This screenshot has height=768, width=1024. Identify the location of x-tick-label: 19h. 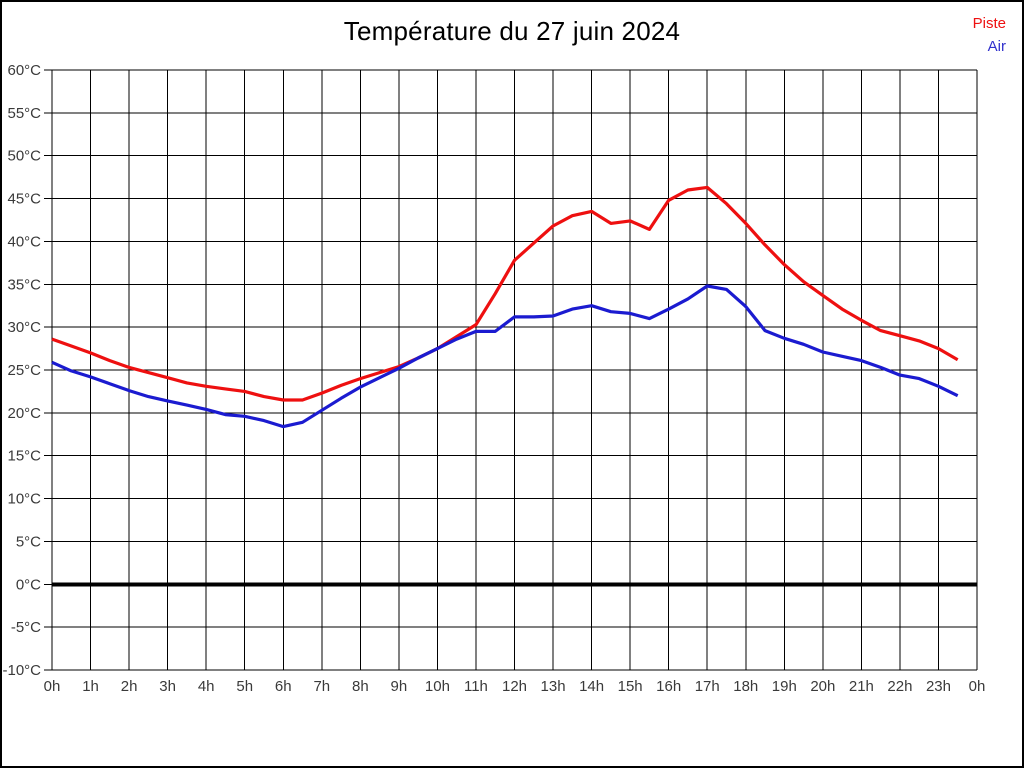
(784, 686).